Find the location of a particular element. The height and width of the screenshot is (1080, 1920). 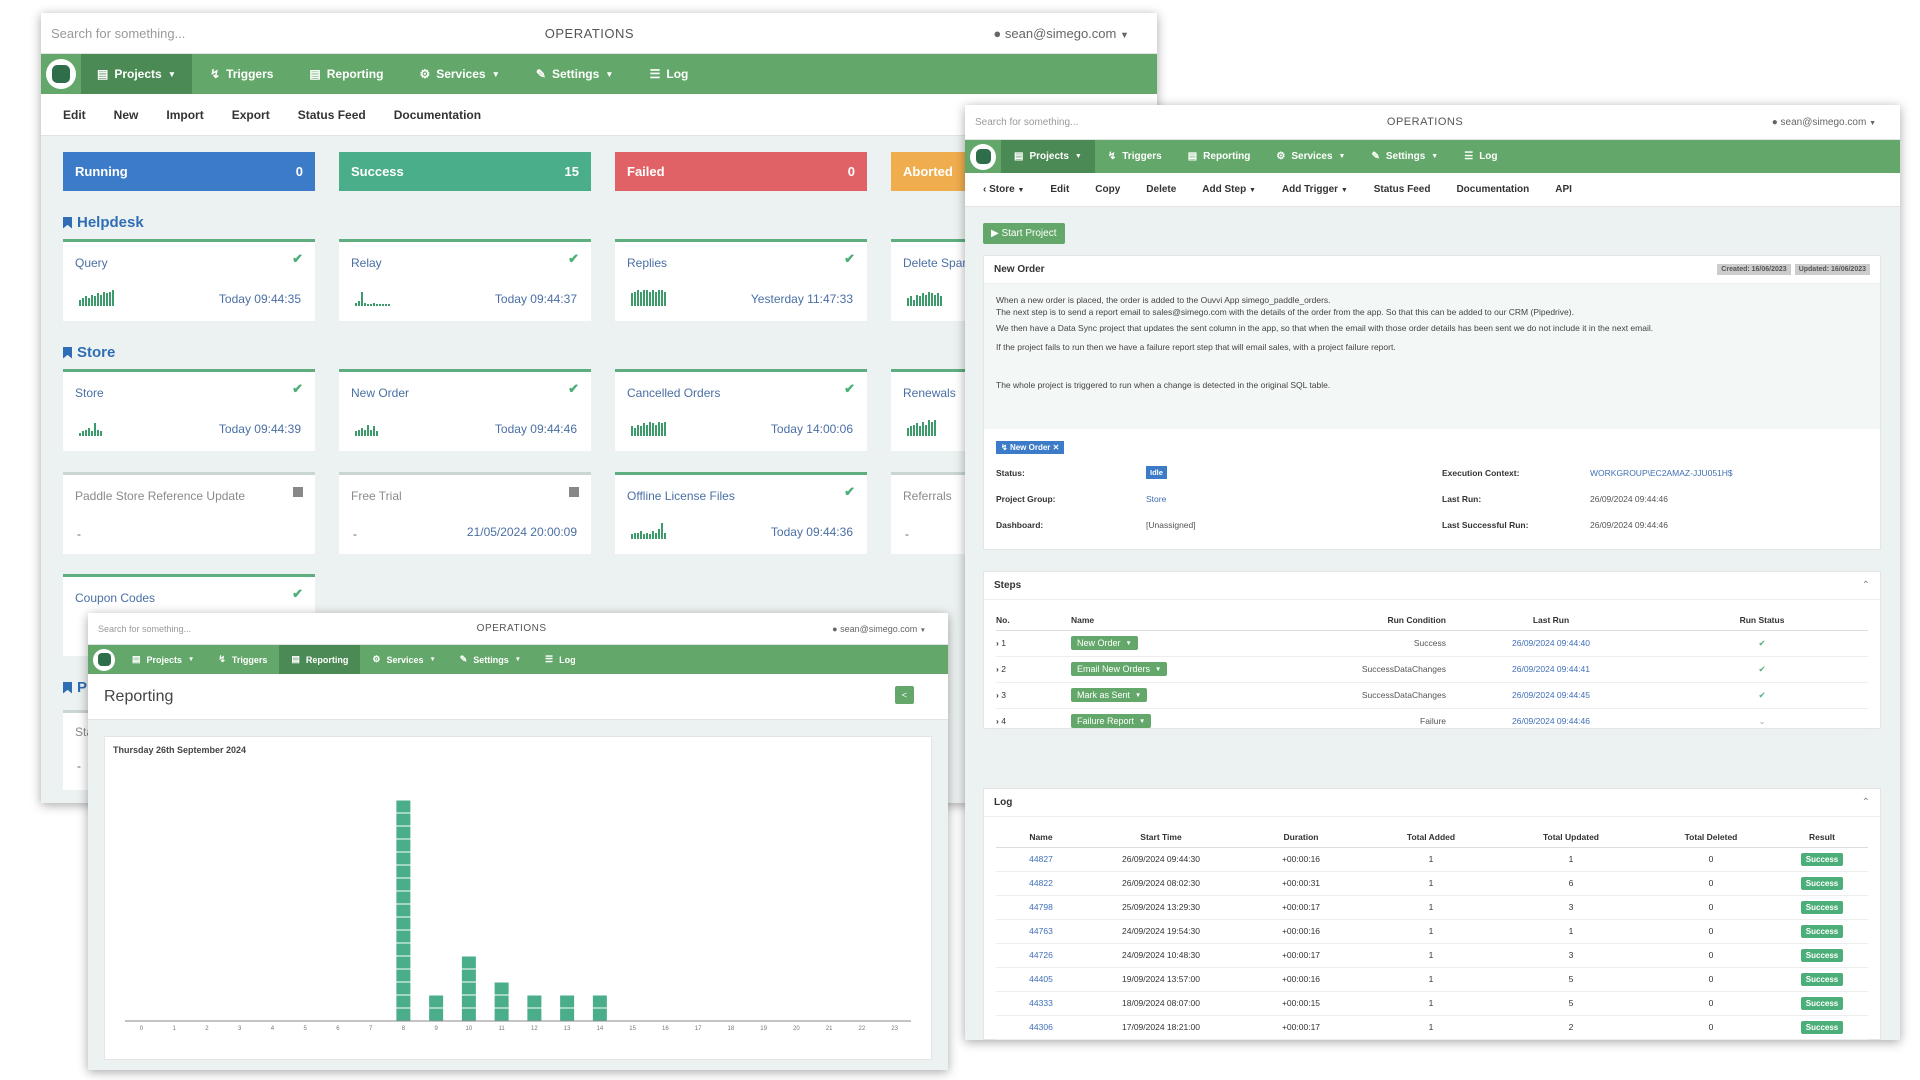

log-id-link: 44822 is located at coordinates (1041, 883).